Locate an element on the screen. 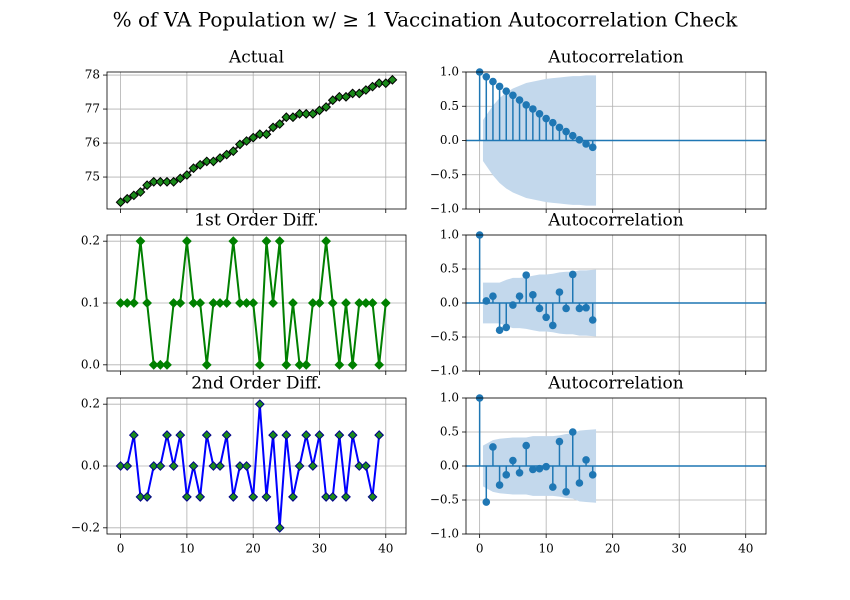 The image size is (850, 600). subplot: Actual 75 76 77 78 is located at coordinates (246, 130).